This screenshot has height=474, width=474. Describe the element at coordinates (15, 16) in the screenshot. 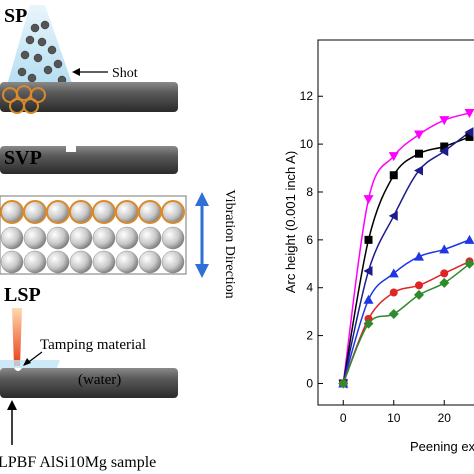

I see `panel-title: SP` at that location.